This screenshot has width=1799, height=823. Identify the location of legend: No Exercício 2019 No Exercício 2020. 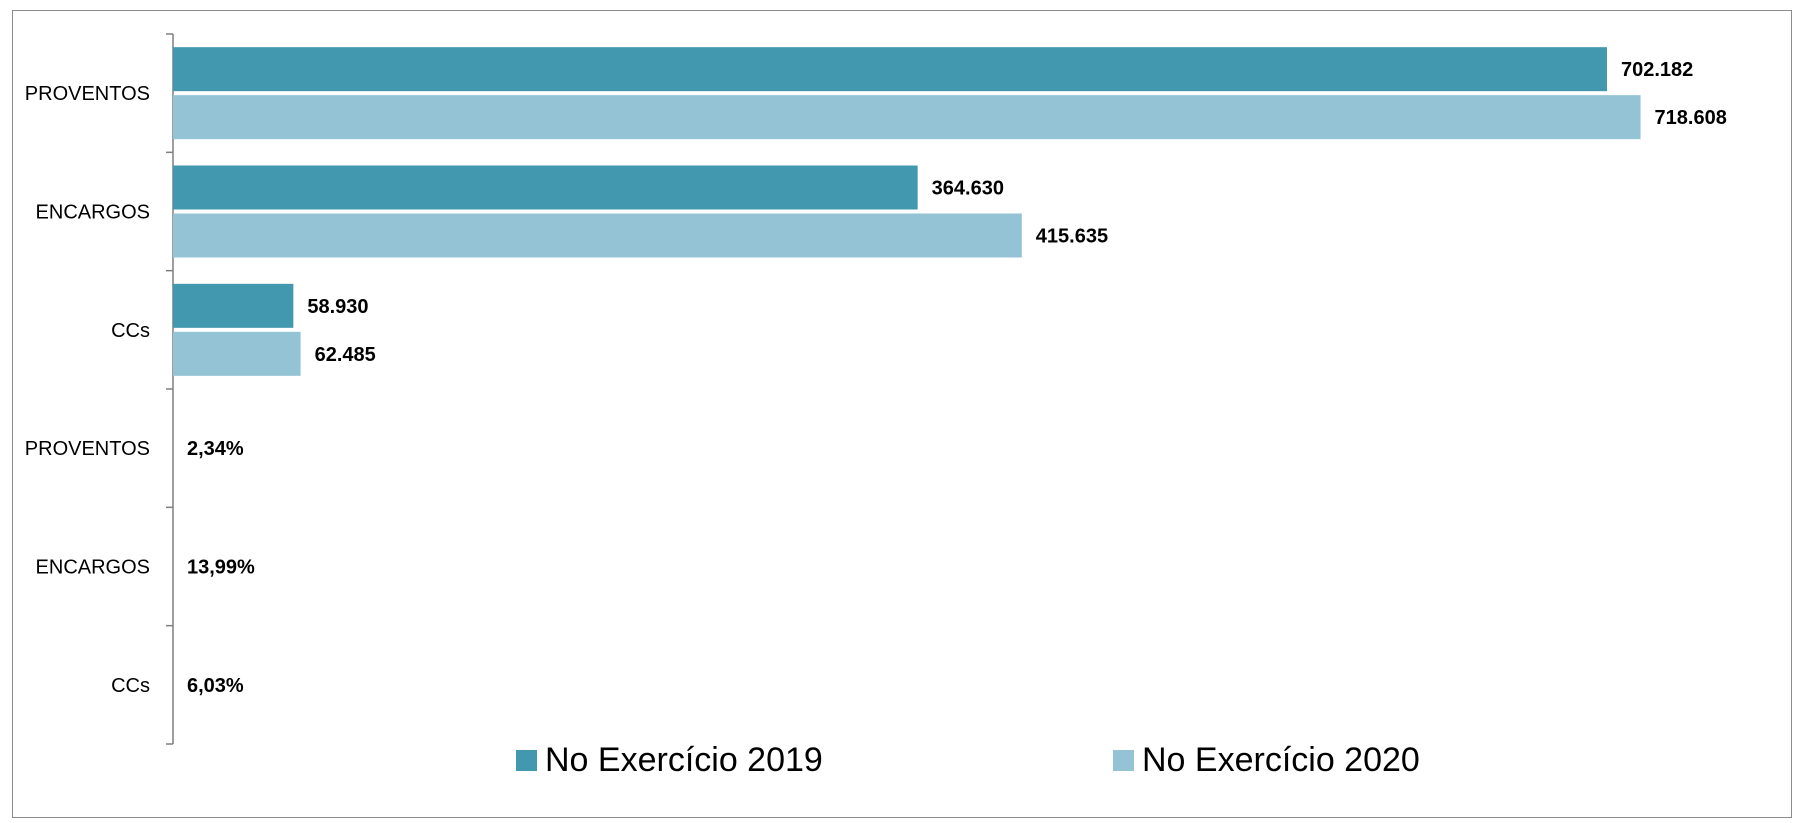
(899, 760).